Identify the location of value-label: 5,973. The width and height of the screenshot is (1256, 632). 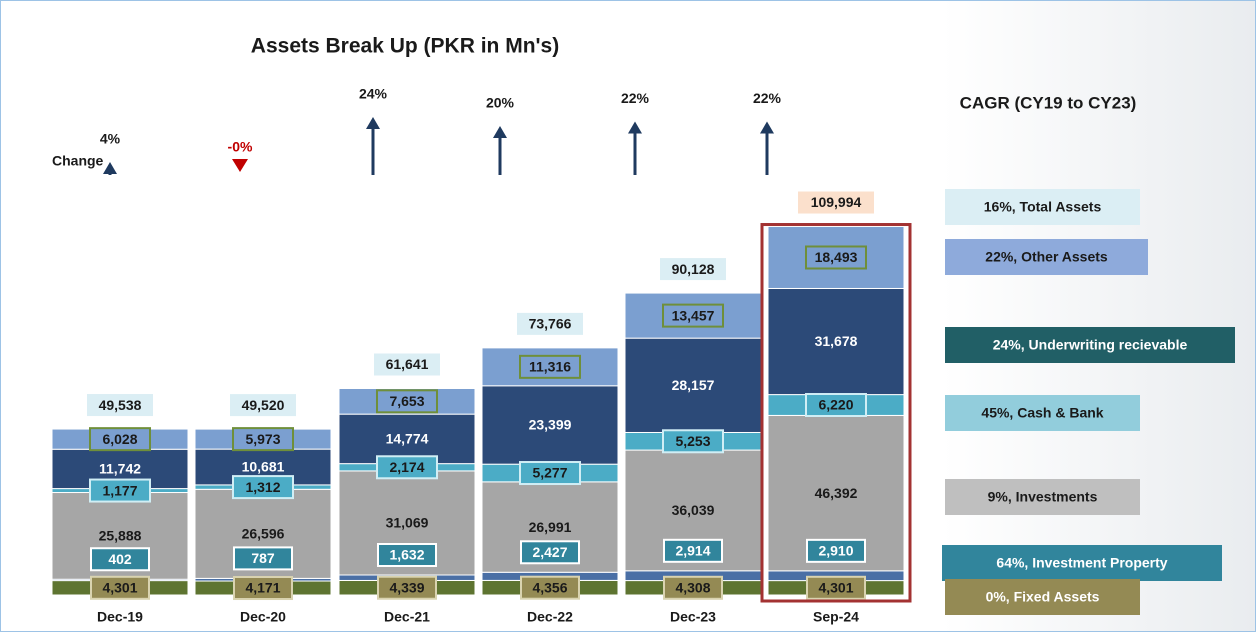
(262, 439).